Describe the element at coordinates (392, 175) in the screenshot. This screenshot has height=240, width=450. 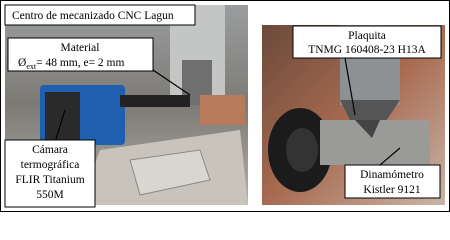
I see `dynamometer-line: Dinamómetro` at that location.